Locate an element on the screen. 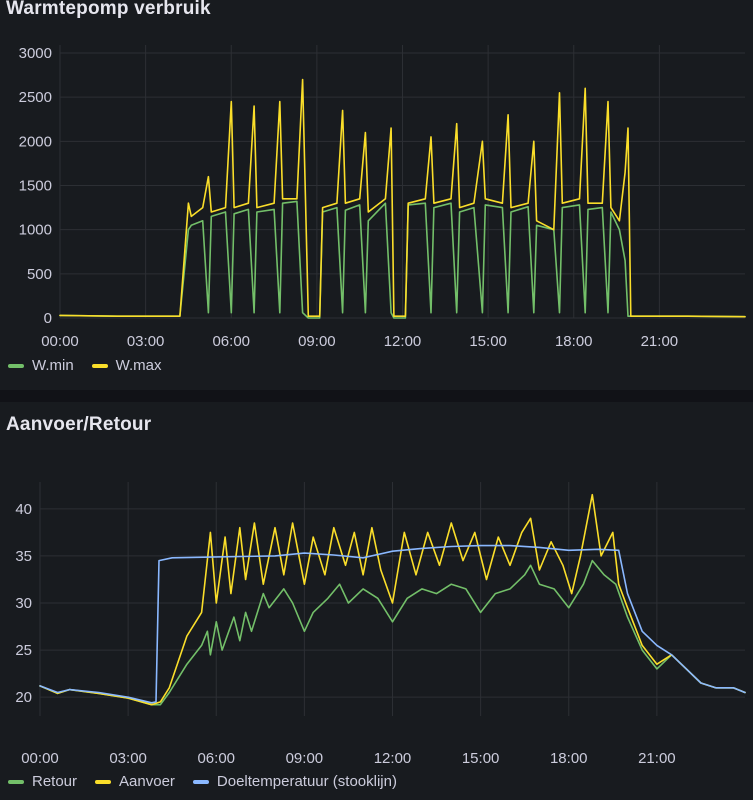 This screenshot has width=753, height=800. panel-divider is located at coordinates (376, 396).